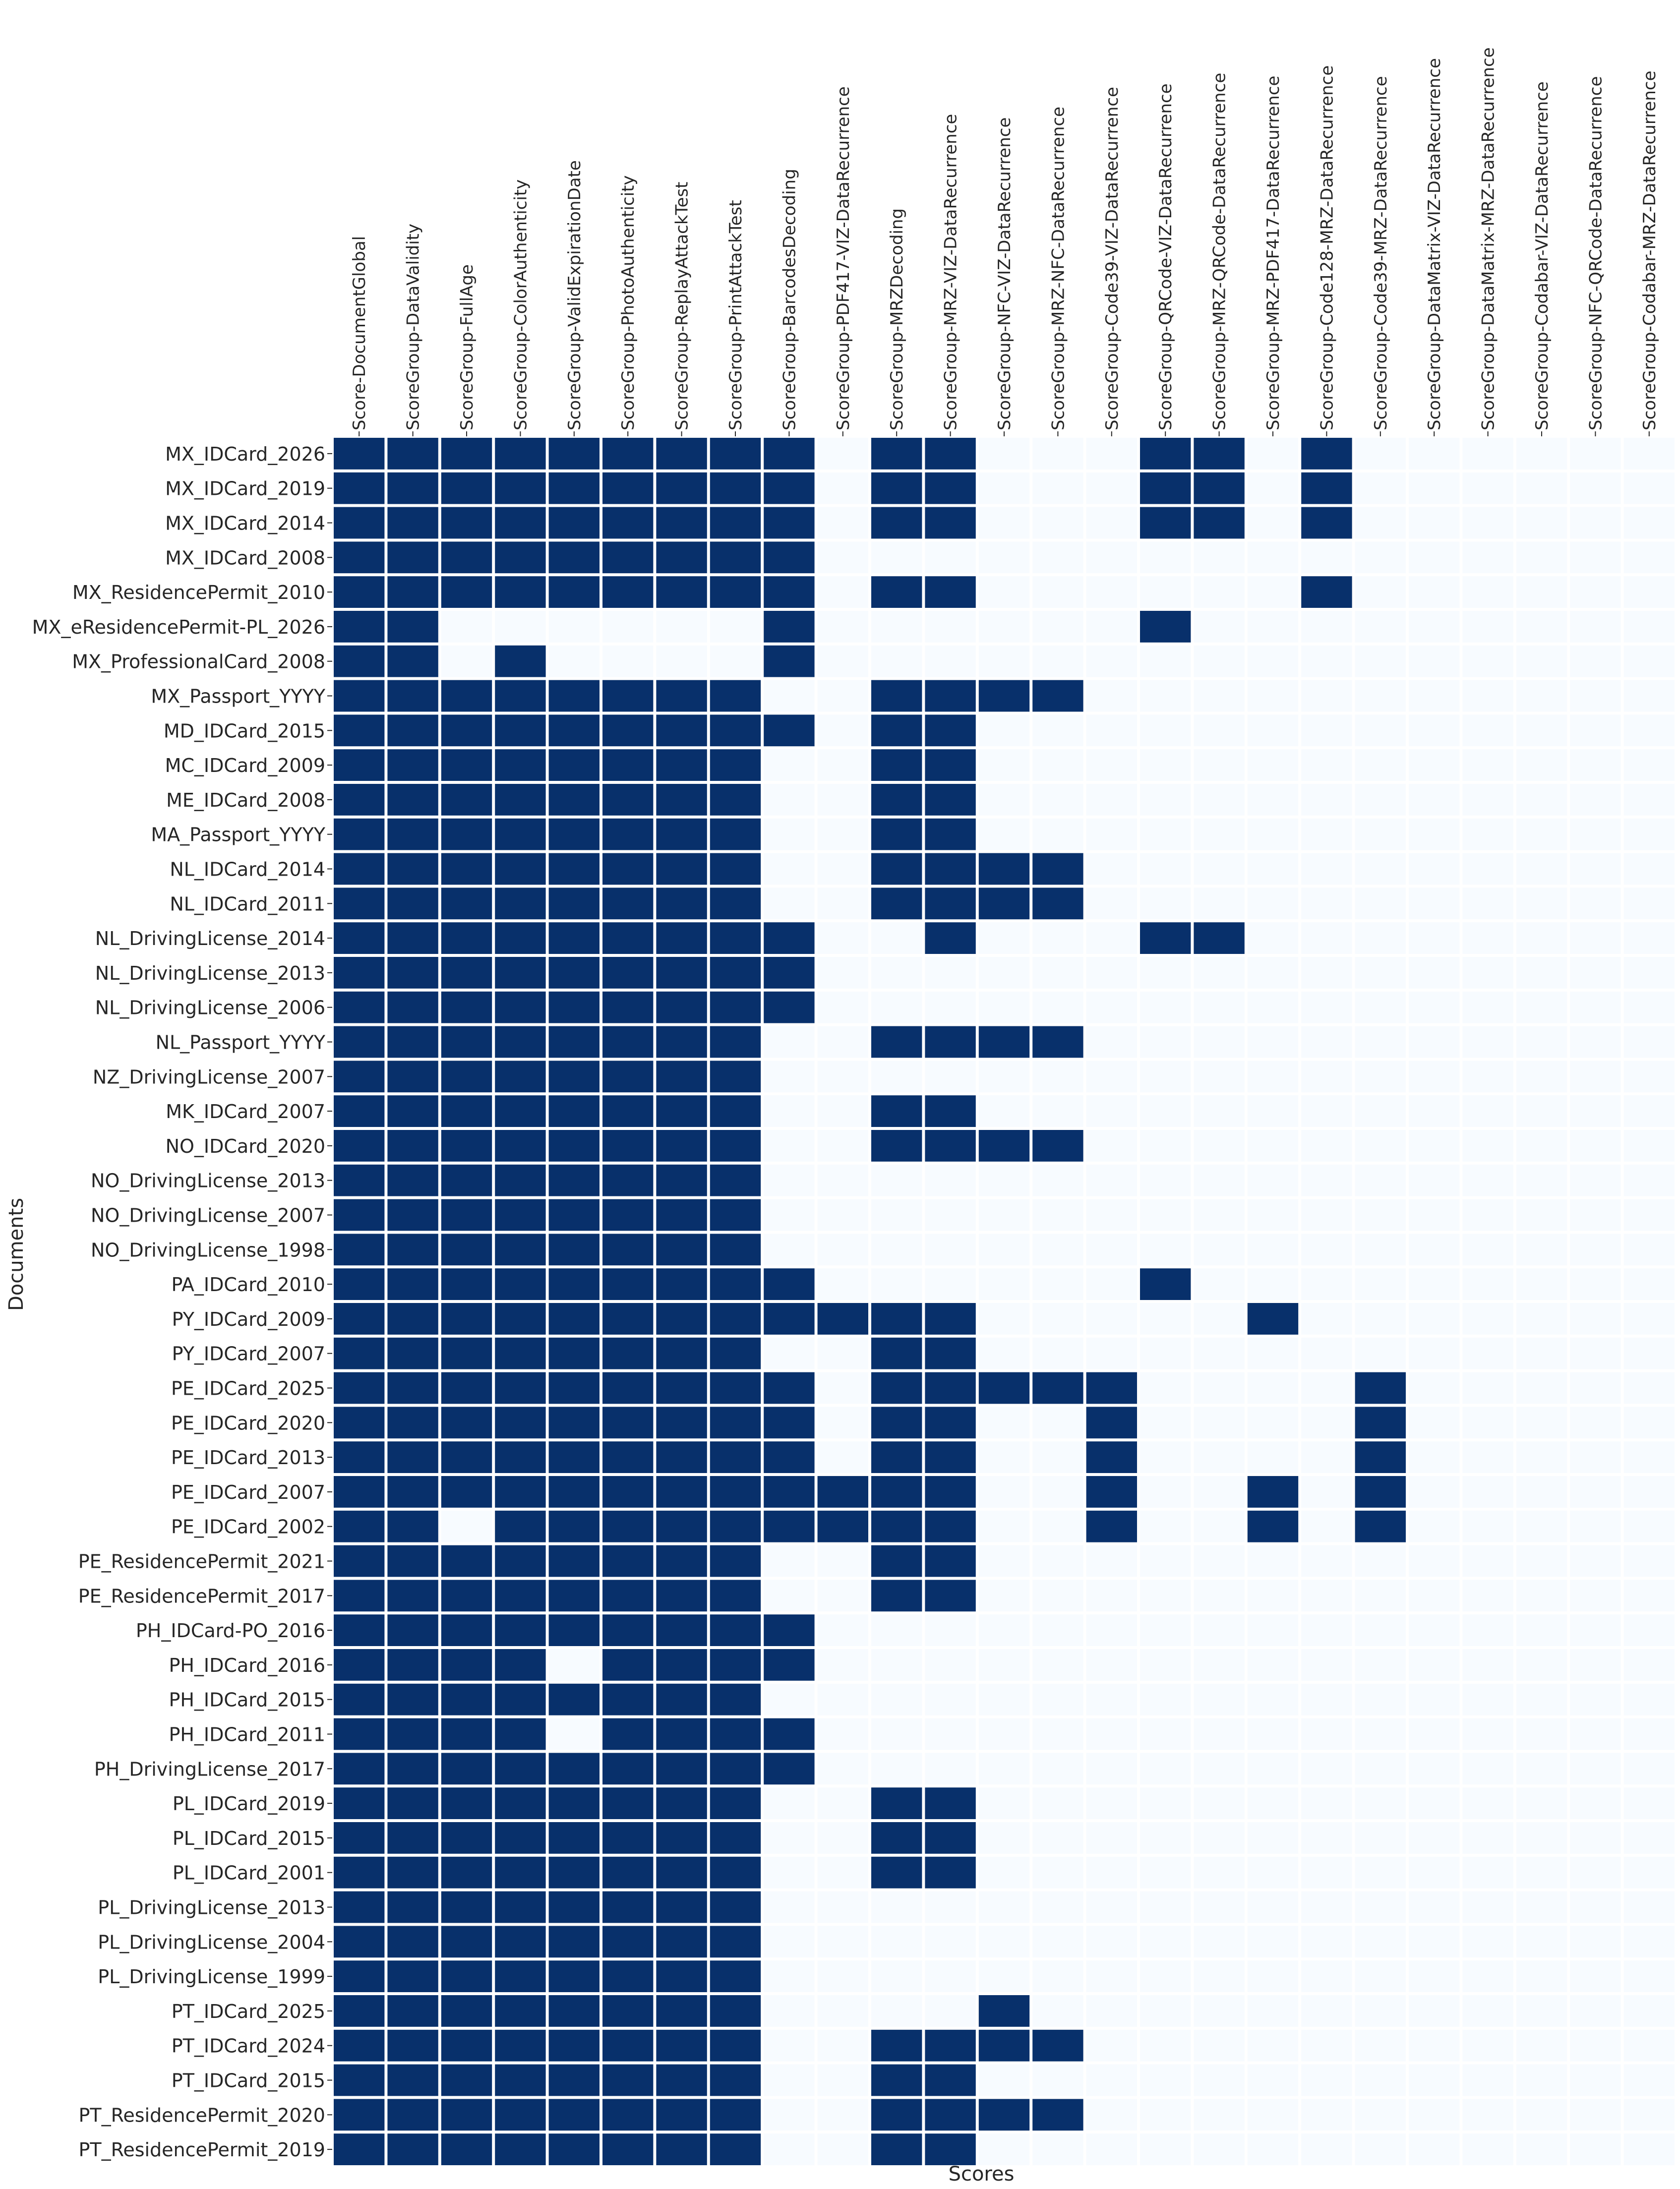 The height and width of the screenshot is (2189, 1680). Describe the element at coordinates (1005, 274) in the screenshot. I see `x-tick-label: ScoreGroup-NFC-VIZ-DataRecurrence` at that location.